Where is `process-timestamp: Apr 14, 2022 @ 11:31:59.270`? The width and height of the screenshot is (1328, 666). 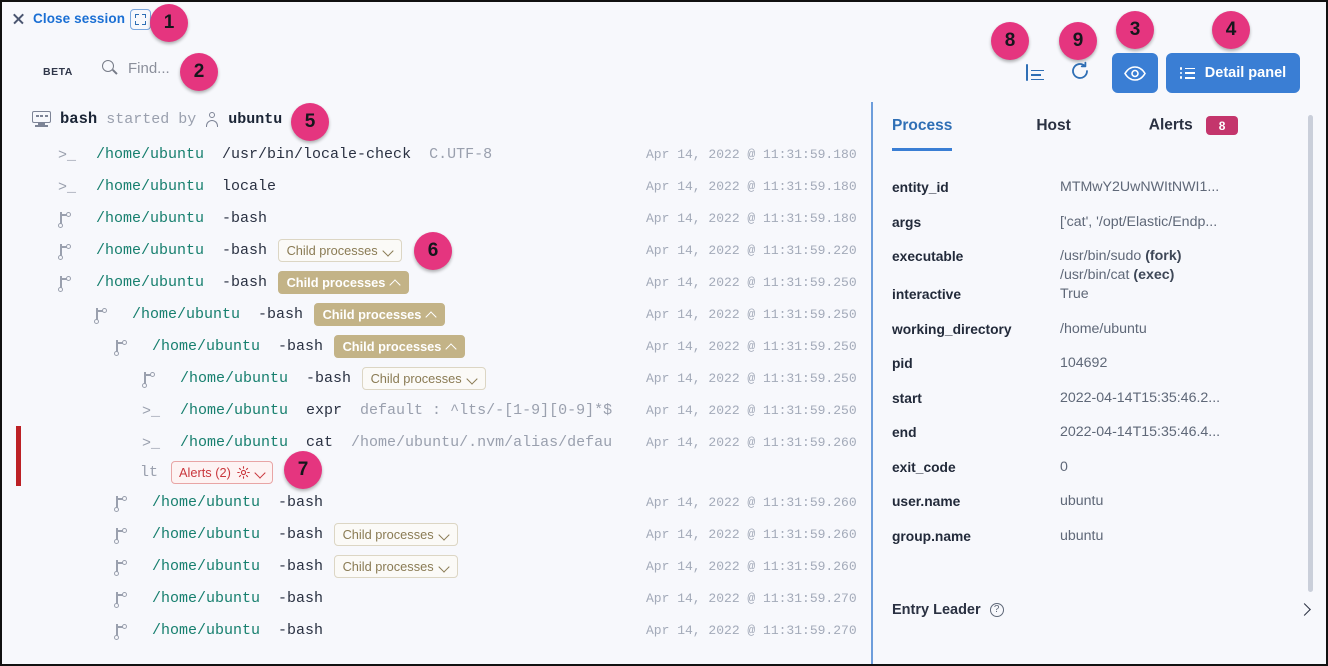 process-timestamp: Apr 14, 2022 @ 11:31:59.270 is located at coordinates (751, 598).